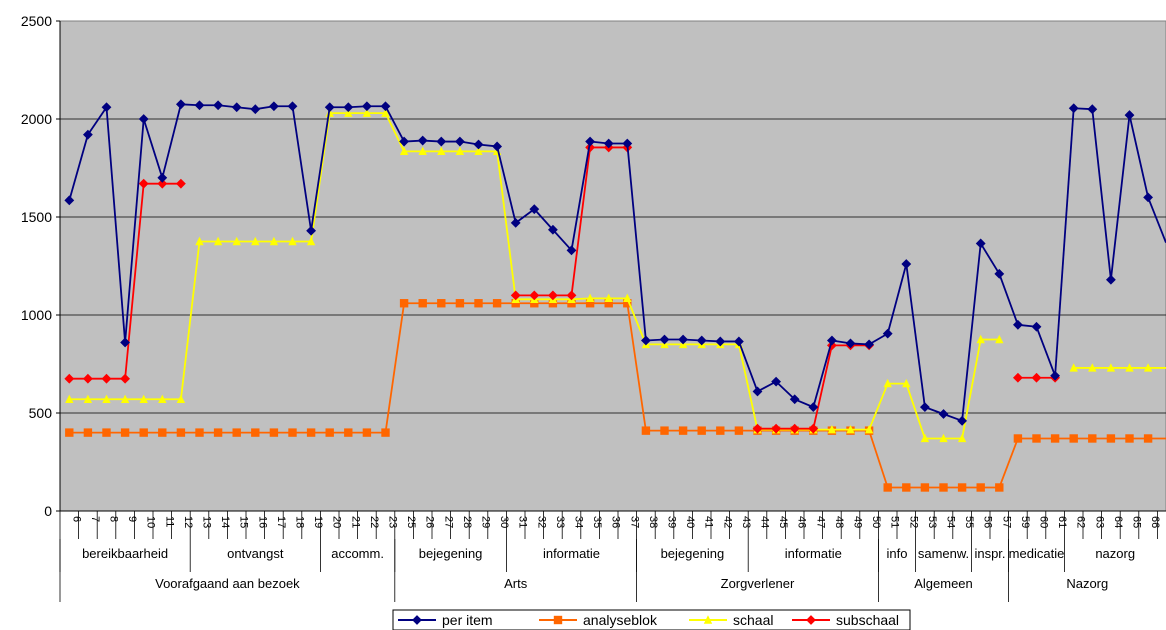 Image resolution: width=1166 pixels, height=630 pixels. I want to click on x-tick-label: 49, so click(858, 522).